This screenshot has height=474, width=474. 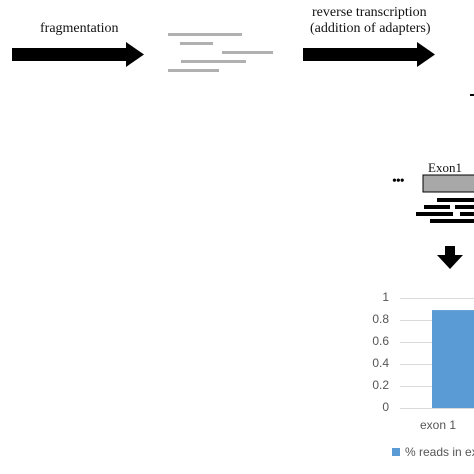 What do you see at coordinates (398, 181) in the screenshot?
I see `ellipsis-dots: •••` at bounding box center [398, 181].